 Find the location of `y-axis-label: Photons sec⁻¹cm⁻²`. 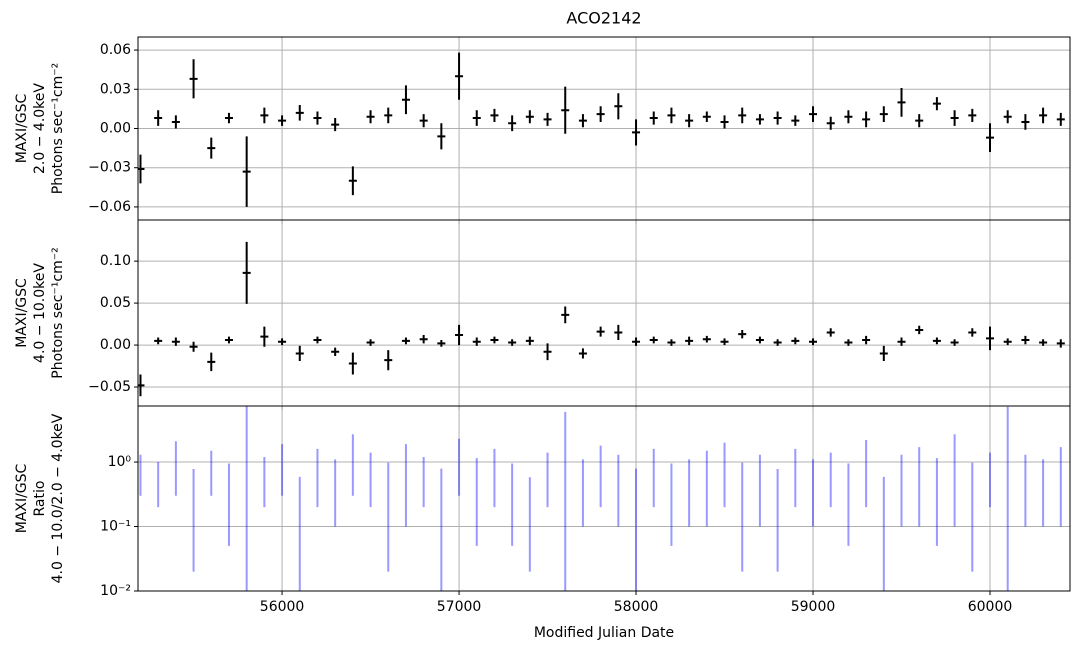

y-axis-label: Photons sec⁻¹cm⁻² is located at coordinates (58, 129).